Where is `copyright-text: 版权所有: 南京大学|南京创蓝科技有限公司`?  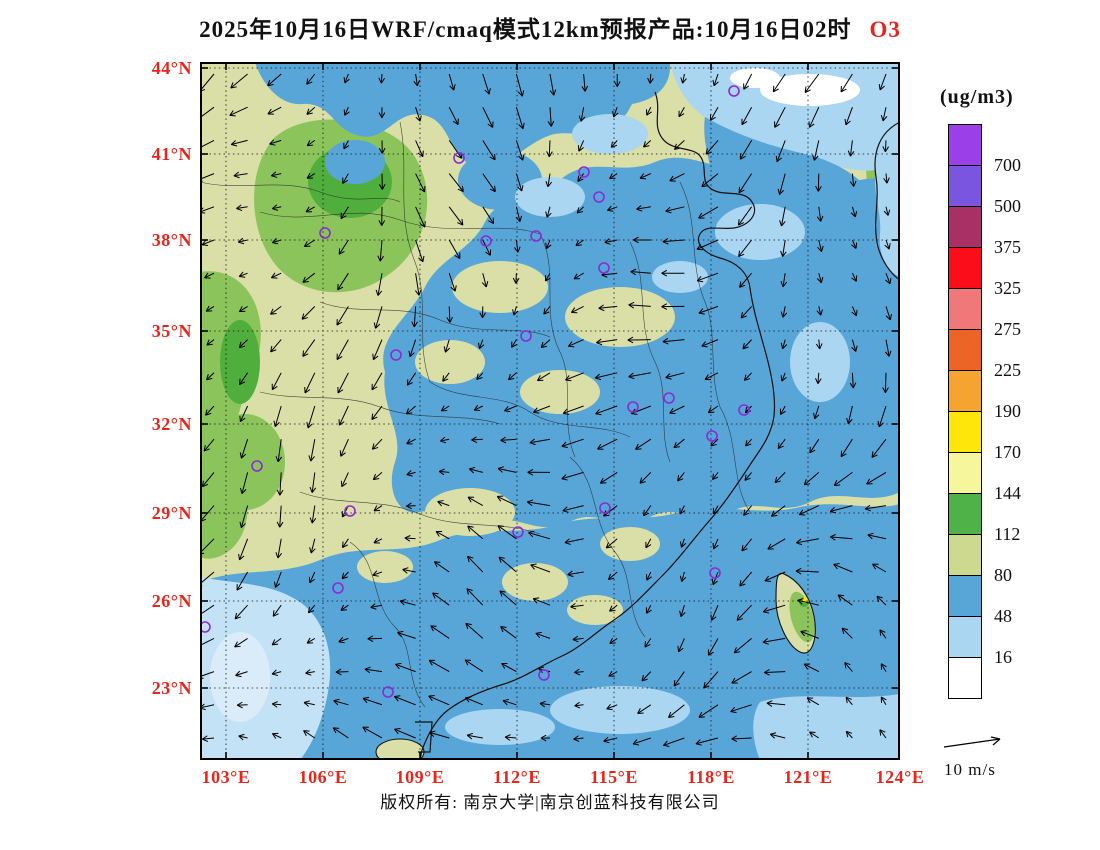 copyright-text: 版权所有: 南京大学|南京创蓝科技有限公司 is located at coordinates (550, 802).